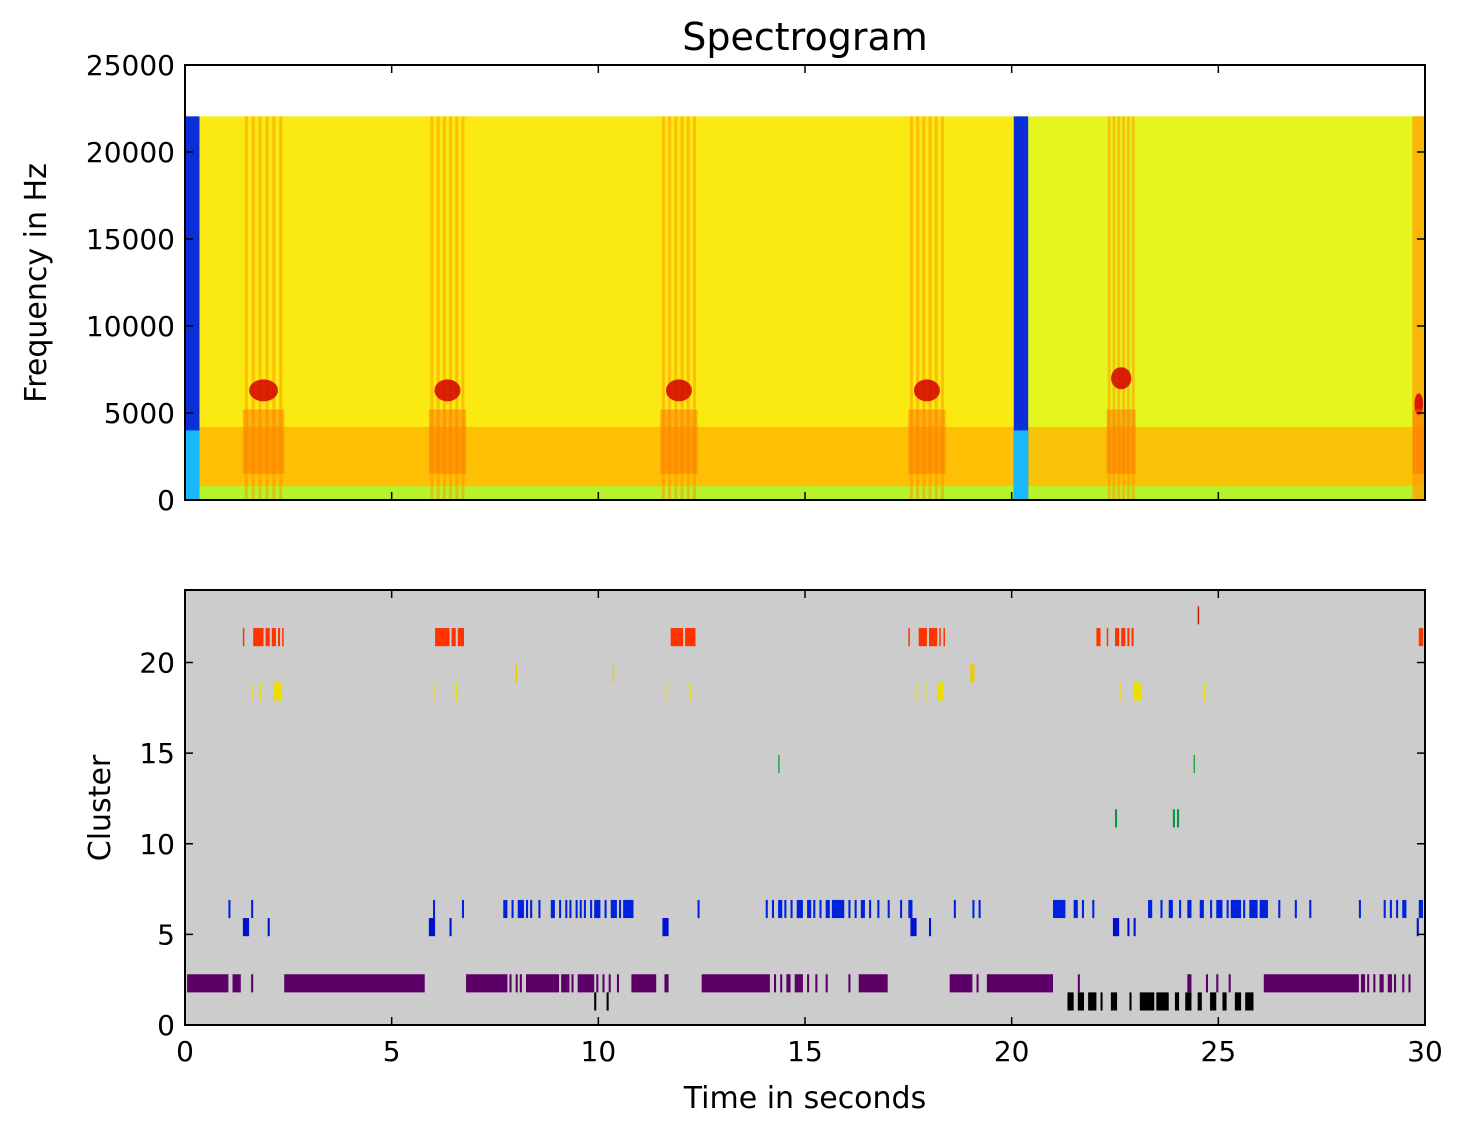  I want to click on cluster-x-tick-labels: 0 5 10 15 20 25 30, so click(809, 1051).